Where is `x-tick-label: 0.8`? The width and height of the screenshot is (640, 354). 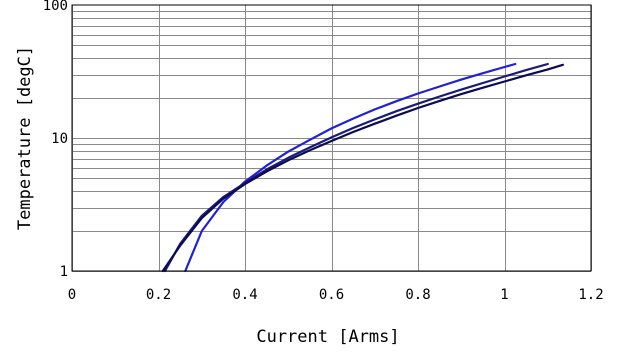
x-tick-label: 0.8 is located at coordinates (417, 295).